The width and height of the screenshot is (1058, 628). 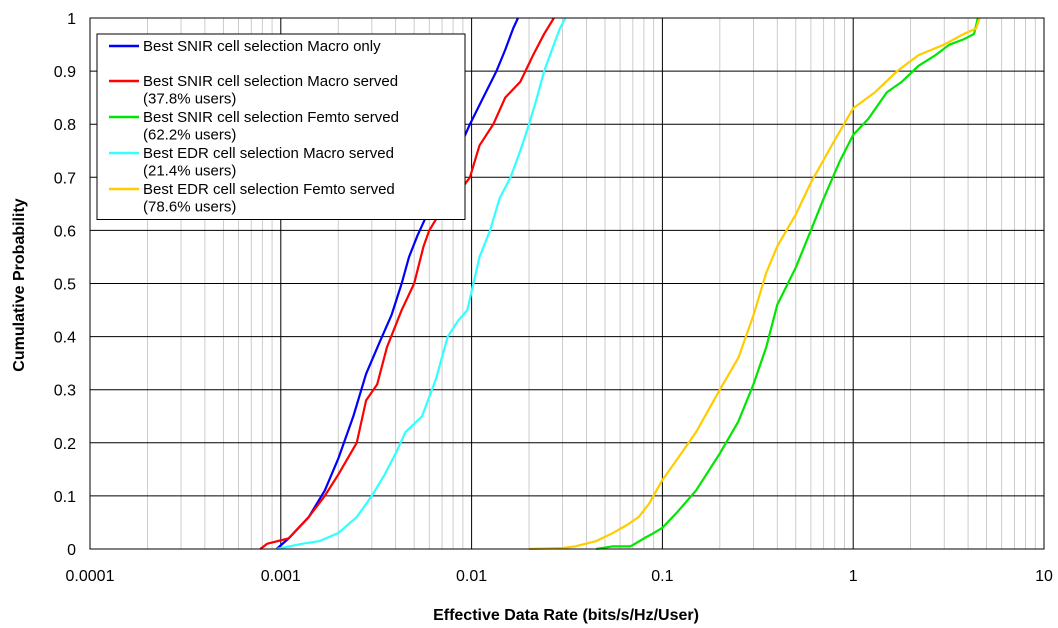 What do you see at coordinates (189, 135) in the screenshot?
I see `legend-label-3: (62.2% users)` at bounding box center [189, 135].